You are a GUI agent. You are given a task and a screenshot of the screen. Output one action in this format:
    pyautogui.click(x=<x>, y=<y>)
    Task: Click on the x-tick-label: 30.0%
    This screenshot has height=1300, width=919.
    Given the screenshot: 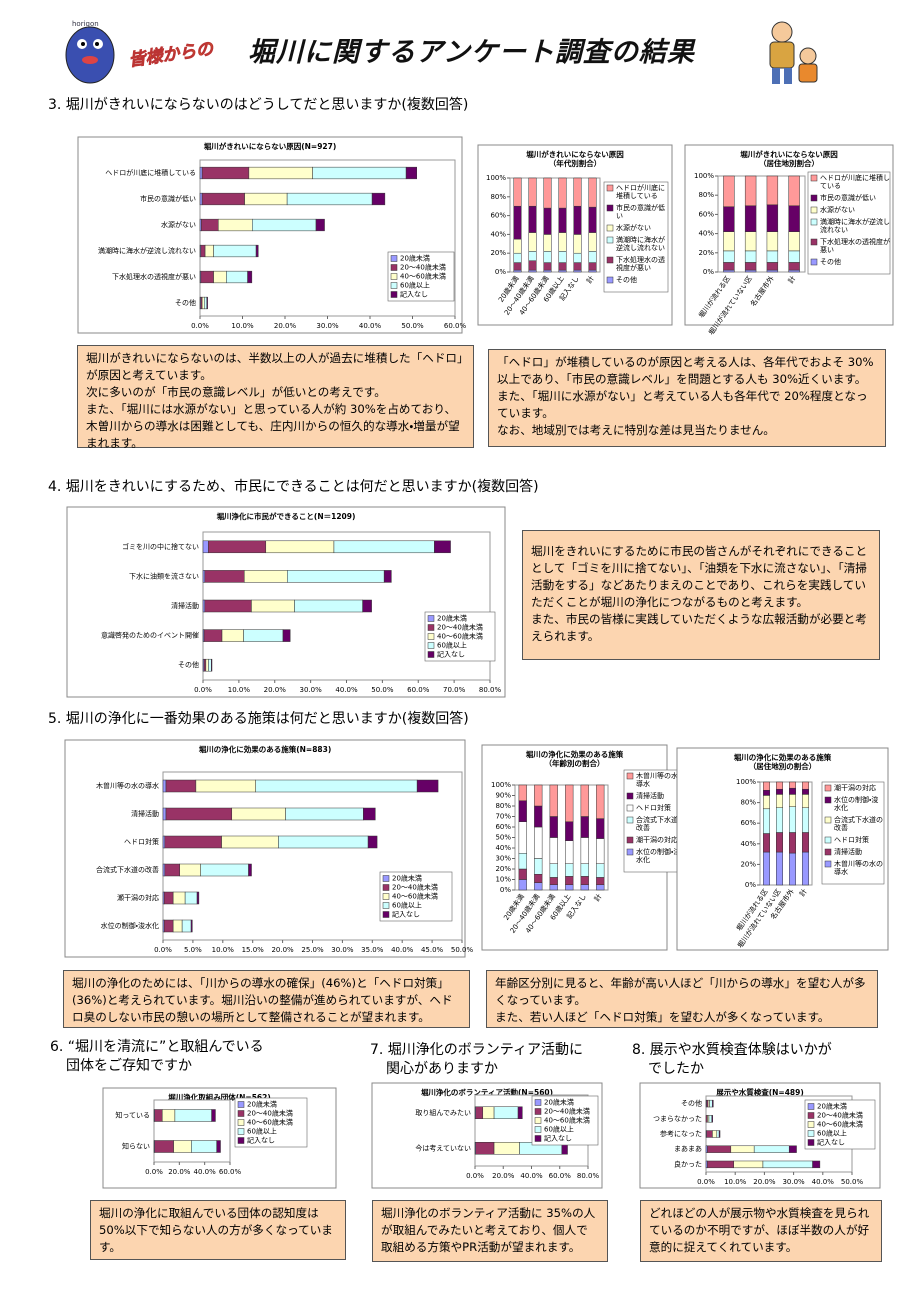 What is the action you would take?
    pyautogui.click(x=327, y=326)
    